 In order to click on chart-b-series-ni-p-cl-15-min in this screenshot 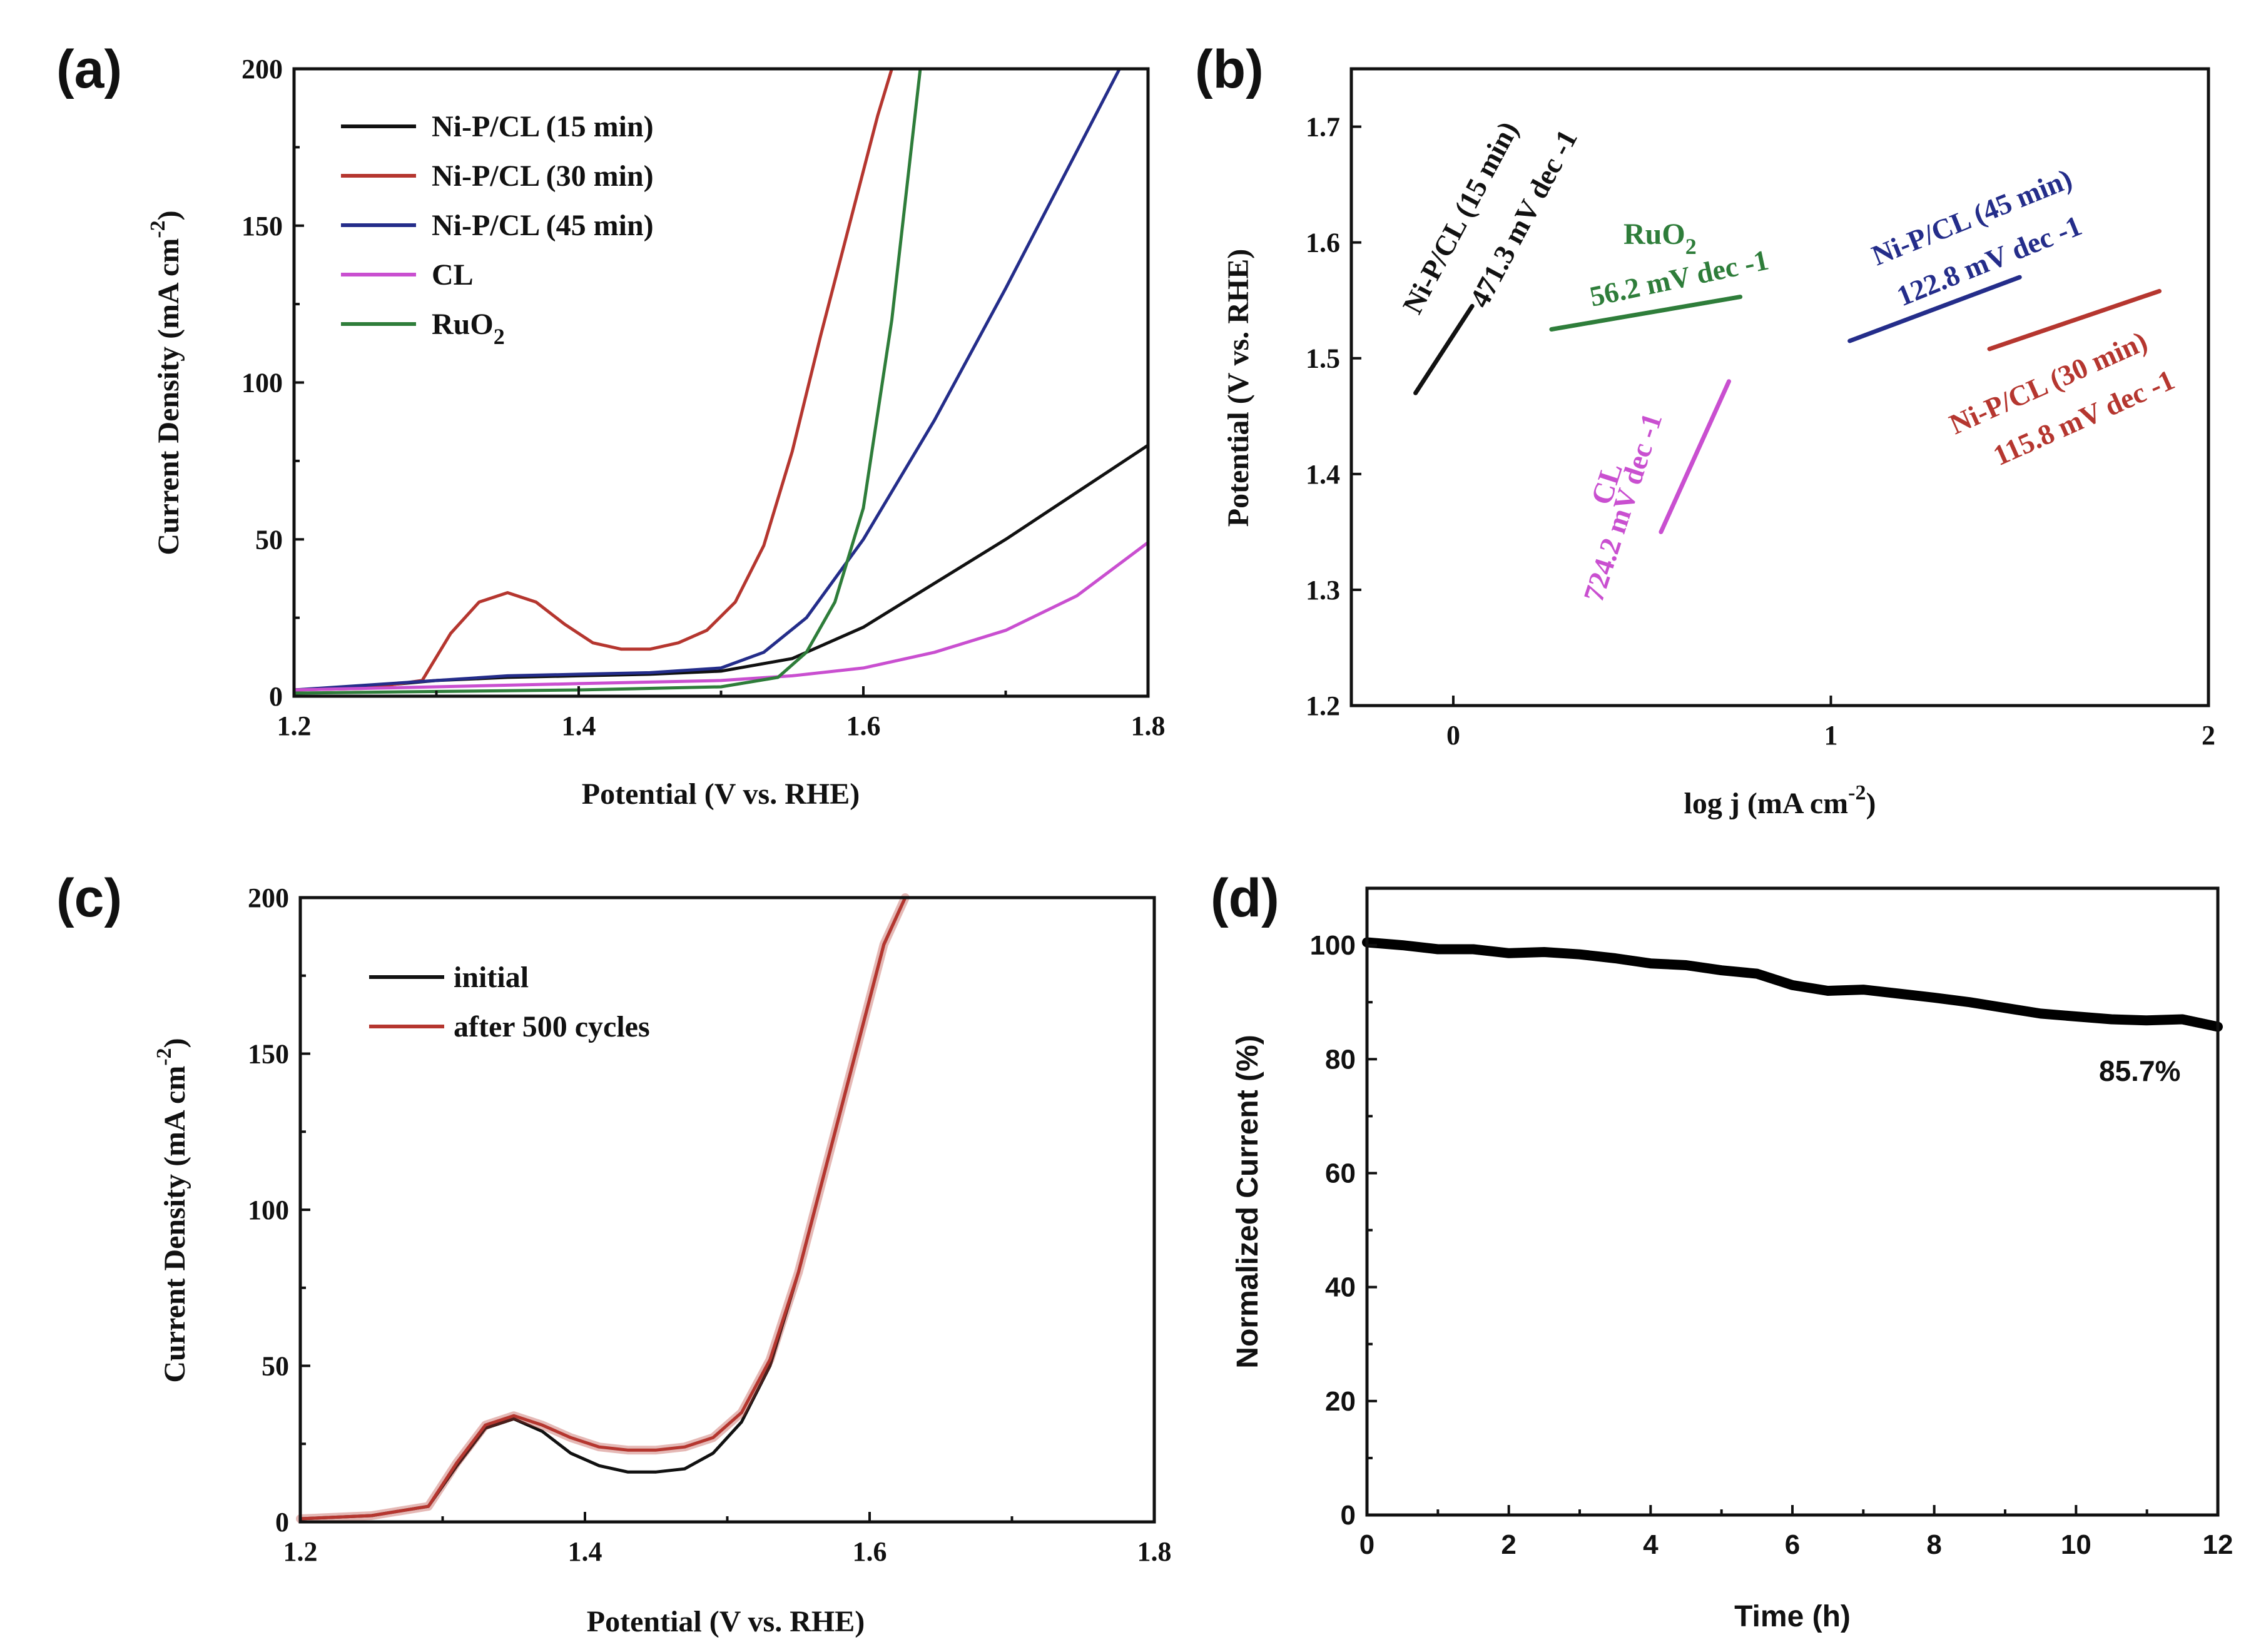, I will do `click(1444, 349)`.